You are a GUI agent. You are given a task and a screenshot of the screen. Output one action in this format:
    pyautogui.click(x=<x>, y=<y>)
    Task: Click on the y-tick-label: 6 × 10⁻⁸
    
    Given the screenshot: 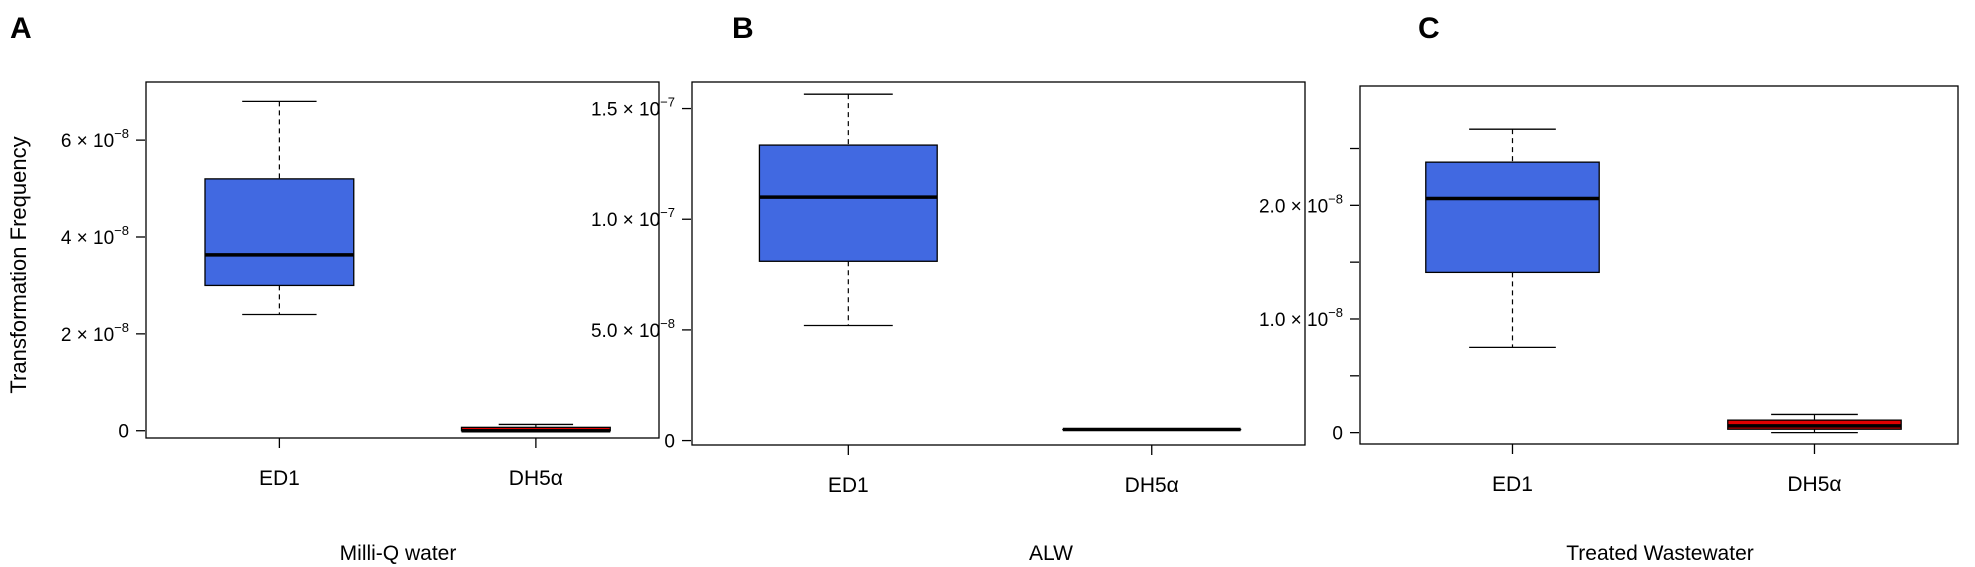 What is the action you would take?
    pyautogui.click(x=95, y=139)
    